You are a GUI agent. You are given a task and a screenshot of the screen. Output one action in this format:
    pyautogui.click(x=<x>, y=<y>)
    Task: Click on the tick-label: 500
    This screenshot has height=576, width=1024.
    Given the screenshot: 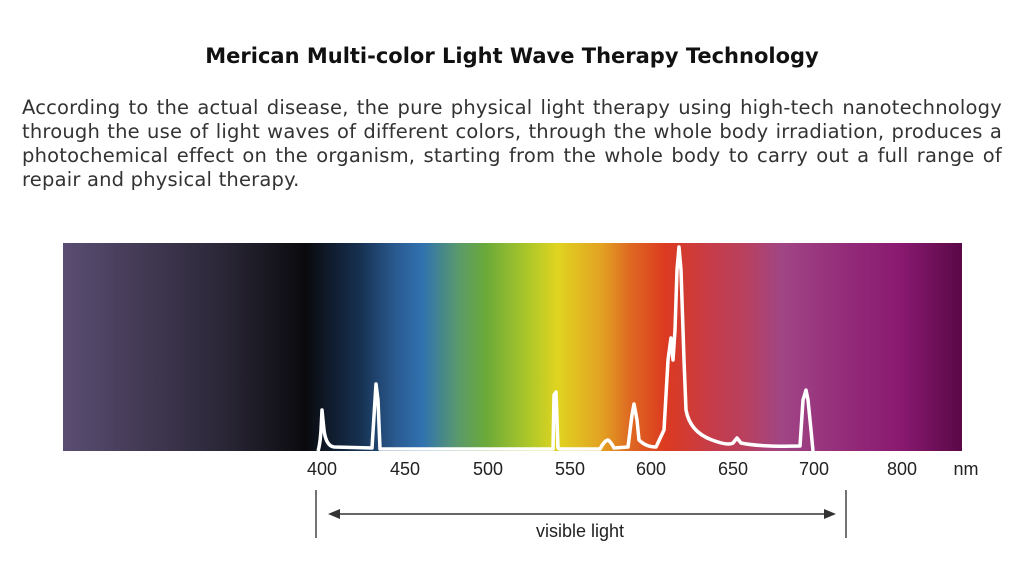 What is the action you would take?
    pyautogui.click(x=488, y=469)
    